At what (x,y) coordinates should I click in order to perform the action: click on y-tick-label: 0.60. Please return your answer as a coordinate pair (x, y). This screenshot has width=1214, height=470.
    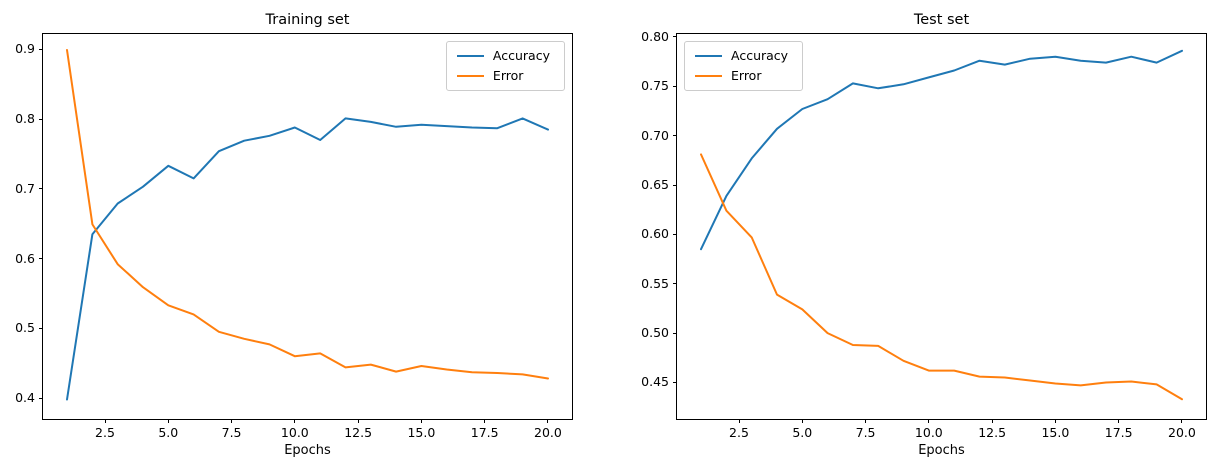
    Looking at the image, I should click on (655, 234).